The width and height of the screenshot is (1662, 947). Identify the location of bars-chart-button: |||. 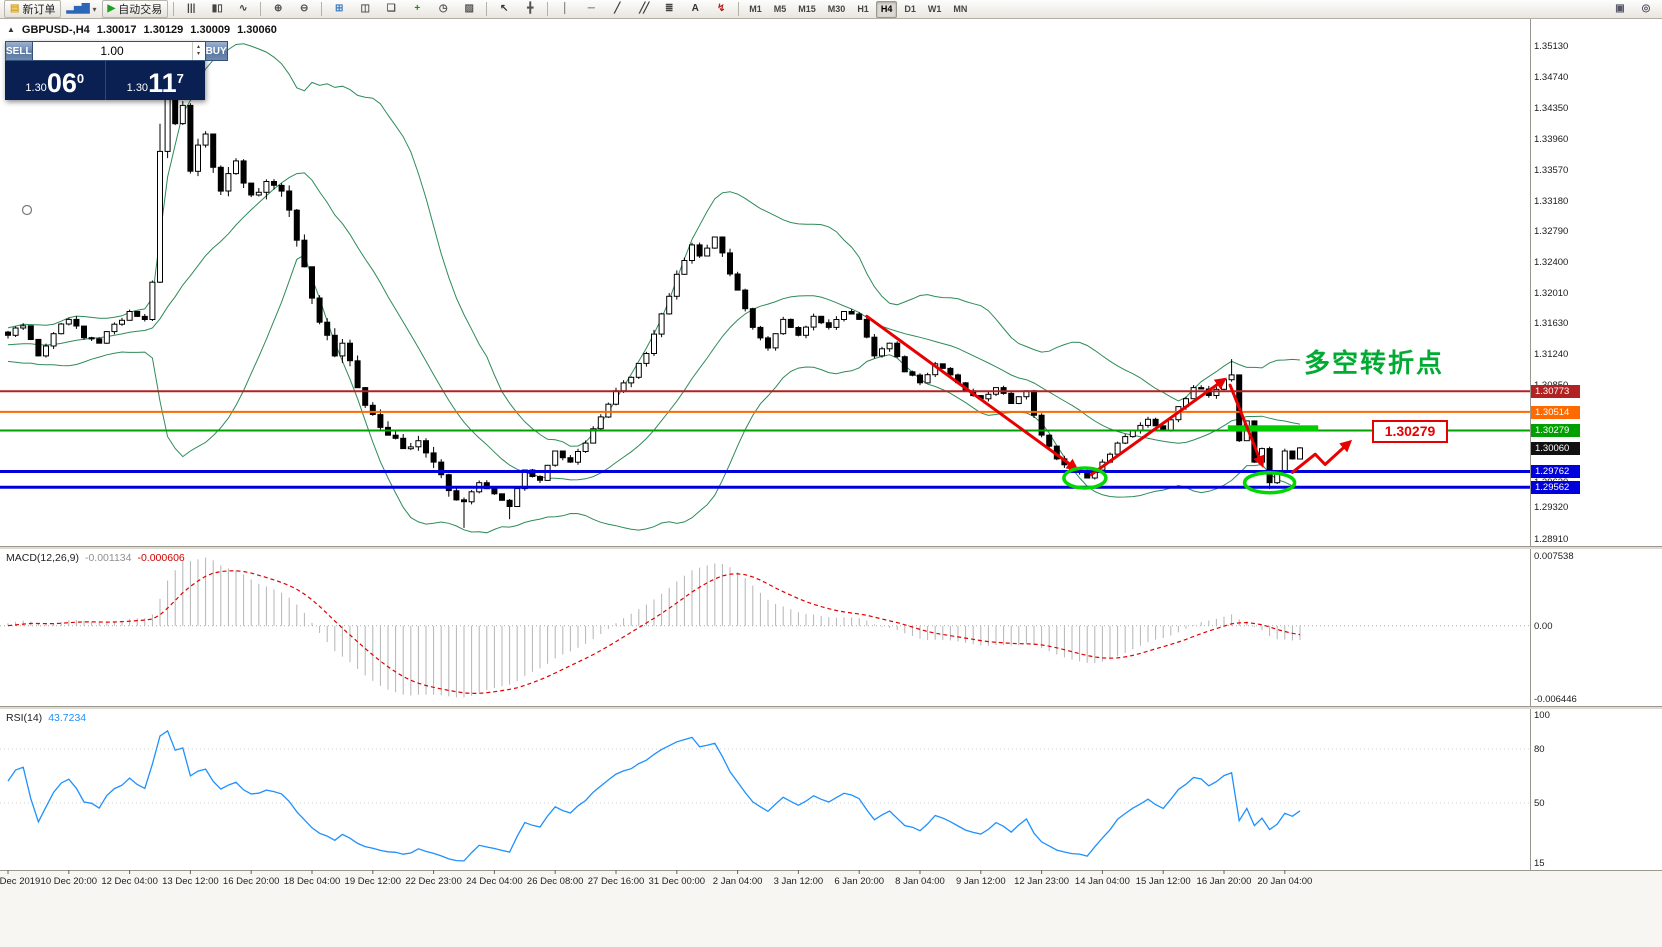
(191, 9).